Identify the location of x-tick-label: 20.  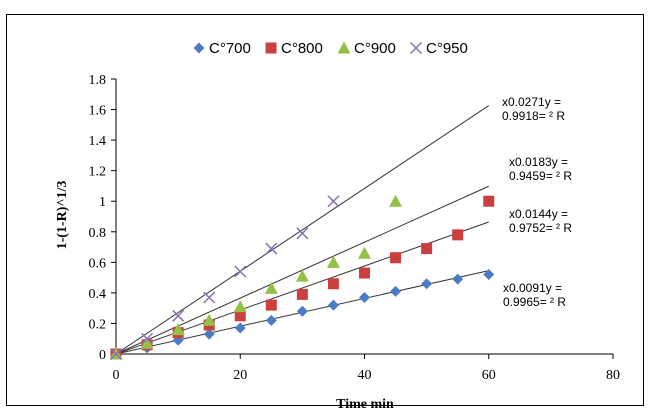
(240, 375).